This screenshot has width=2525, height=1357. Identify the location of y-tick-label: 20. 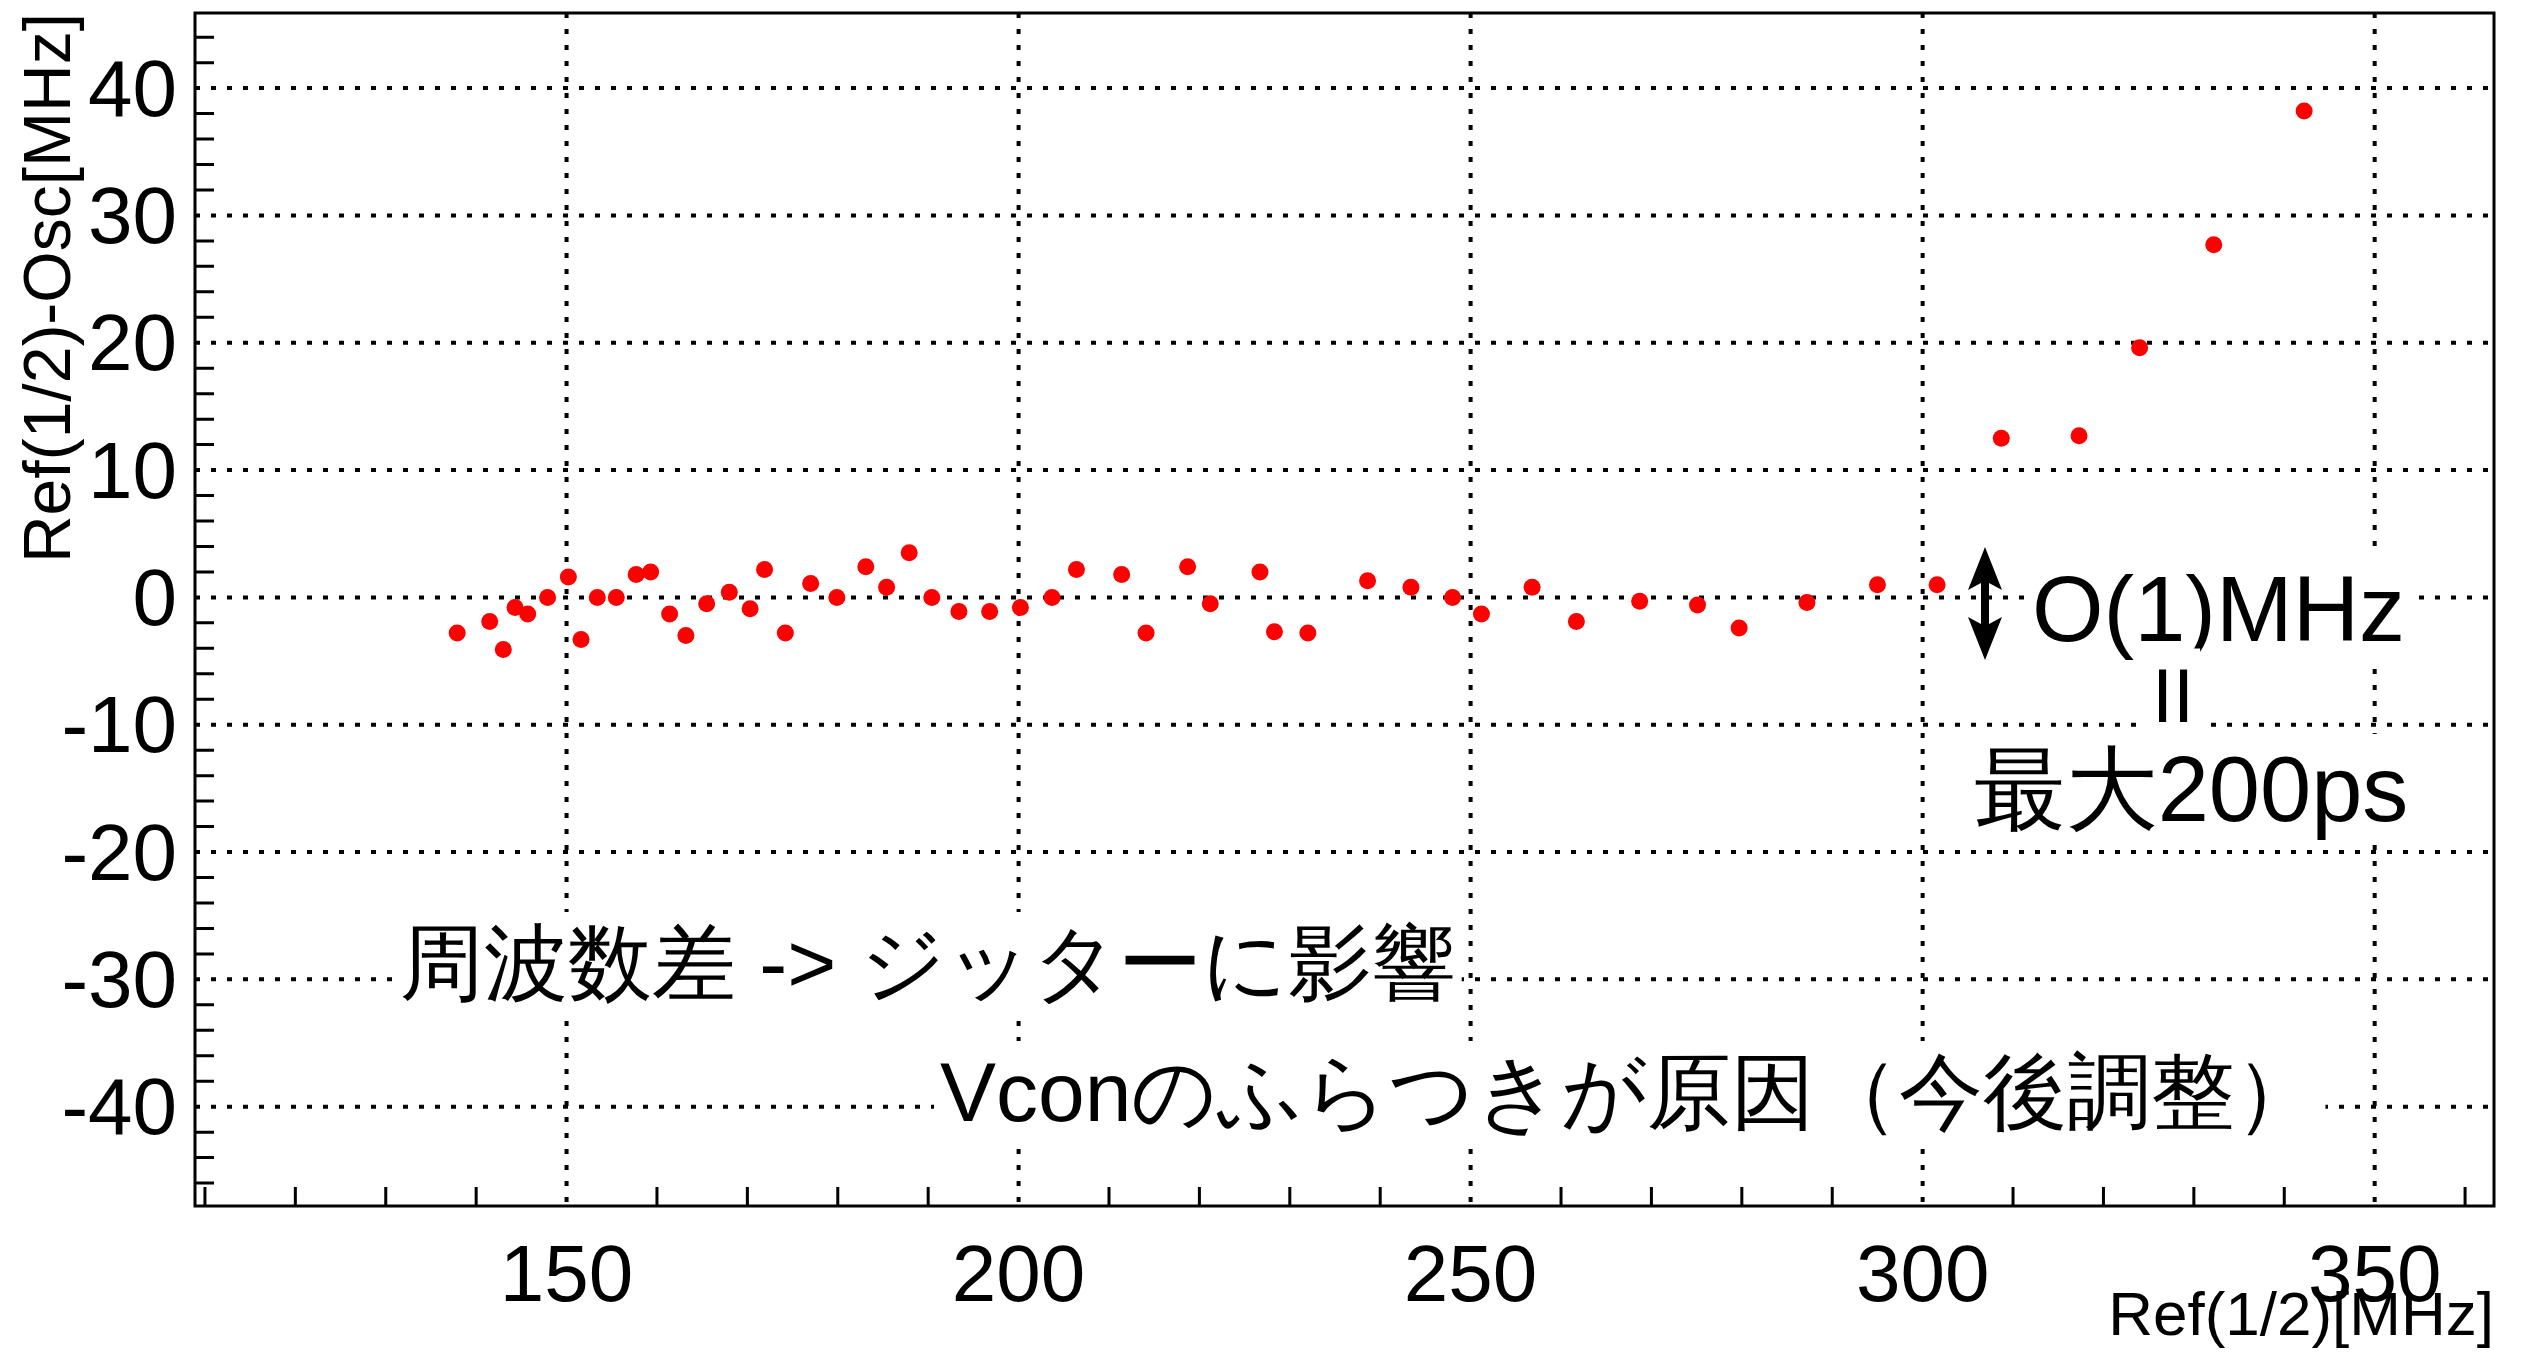
(132, 343).